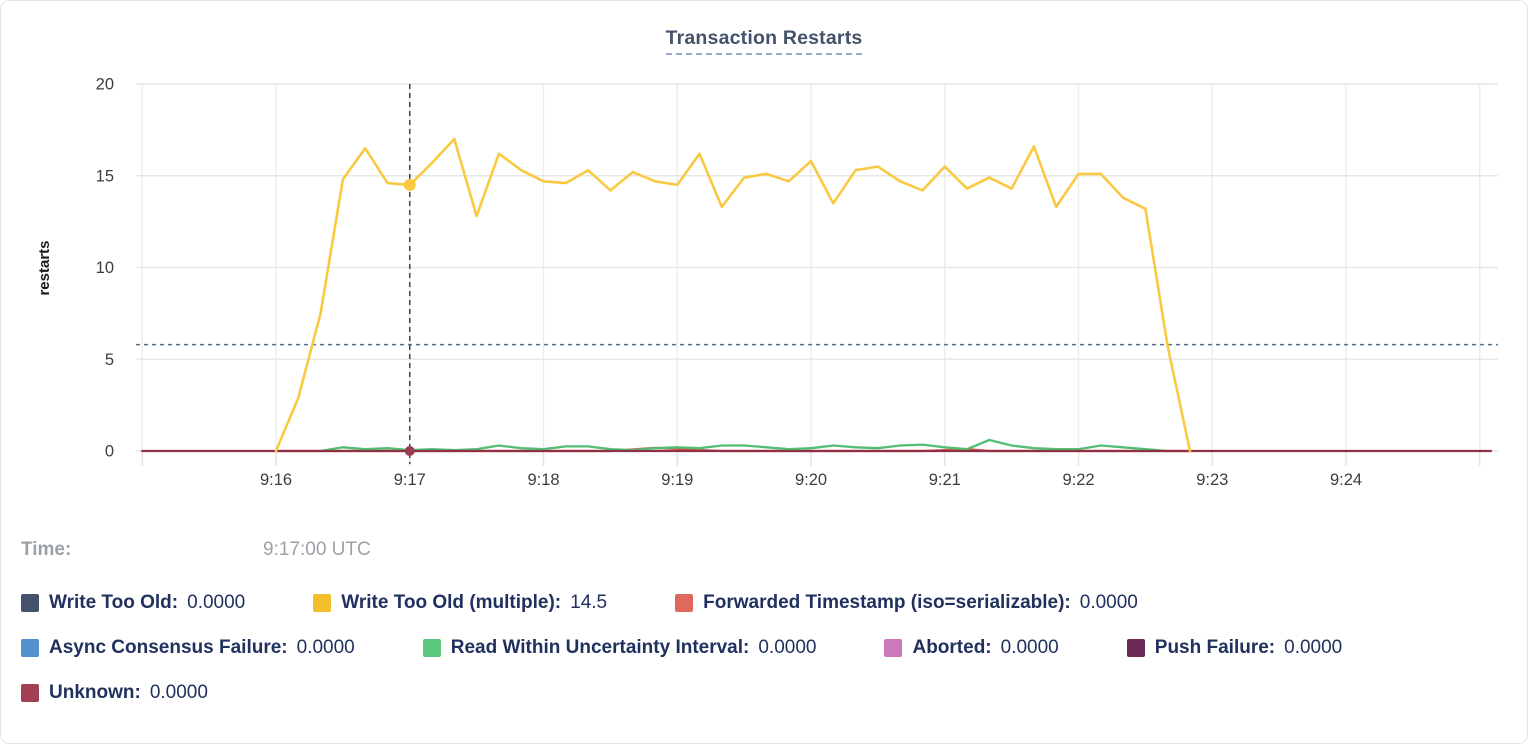 Image resolution: width=1528 pixels, height=744 pixels. Describe the element at coordinates (109, 360) in the screenshot. I see `y-tick-label: 5` at that location.